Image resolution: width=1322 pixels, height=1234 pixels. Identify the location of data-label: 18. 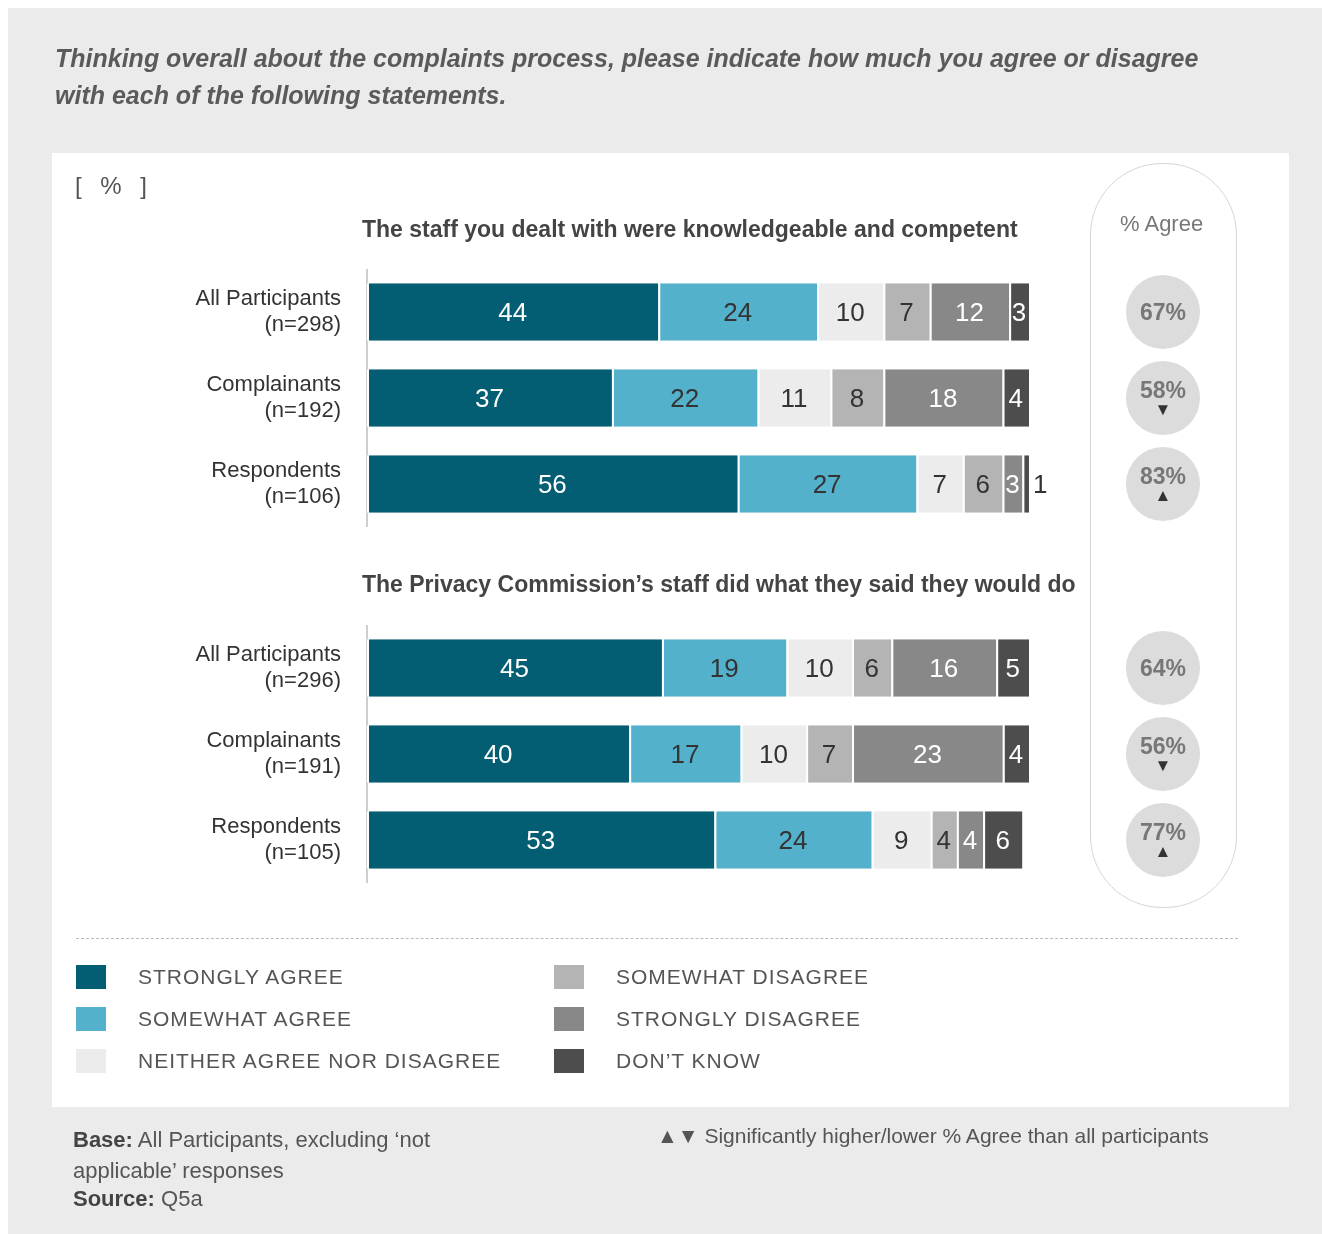
(943, 398).